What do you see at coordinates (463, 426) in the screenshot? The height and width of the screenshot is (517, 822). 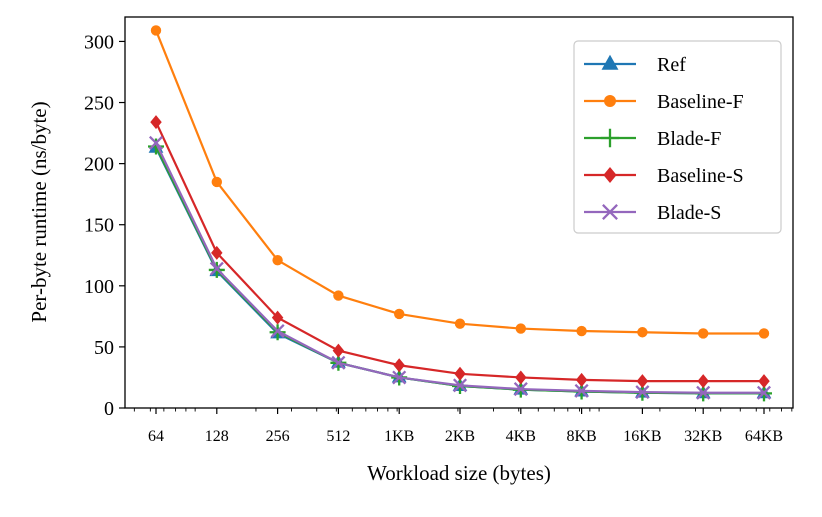 I see `x-axis: 64 128 256 512 1KB 2KB 4KB 8KB 16KB 32KB 64KB` at bounding box center [463, 426].